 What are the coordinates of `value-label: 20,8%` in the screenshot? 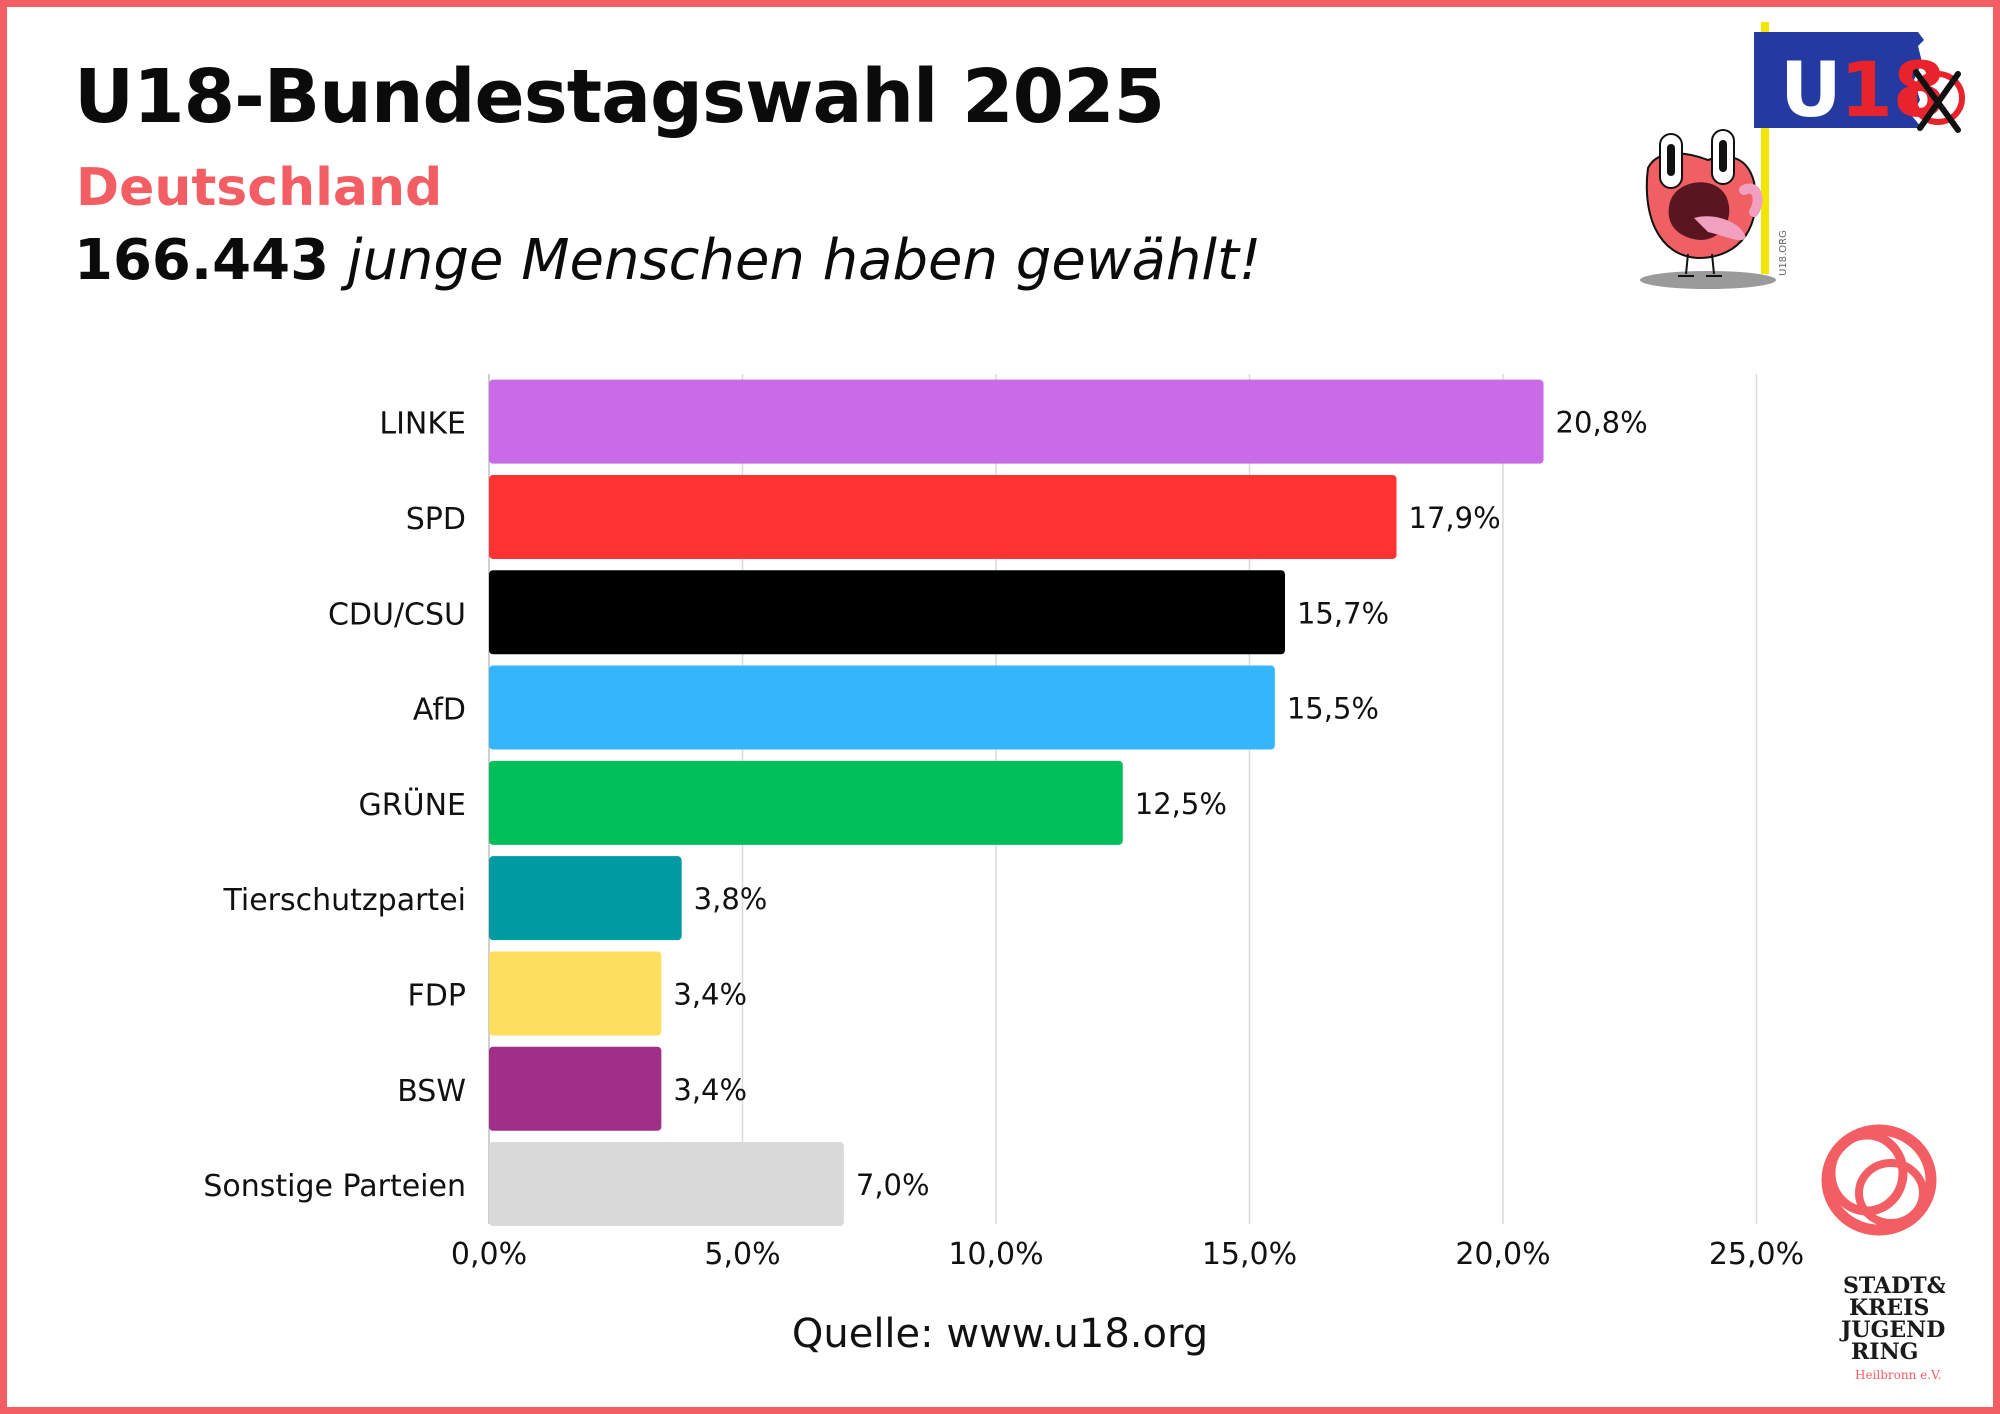 It's located at (1602, 423).